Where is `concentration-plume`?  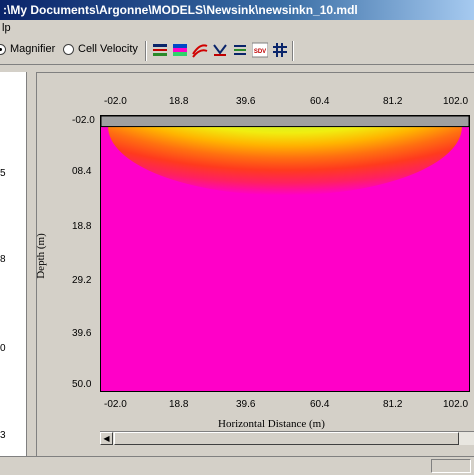
concentration-plume is located at coordinates (285, 156).